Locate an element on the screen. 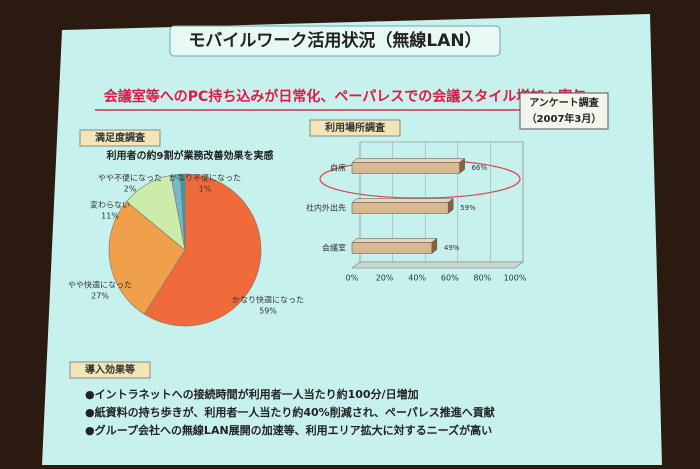 The height and width of the screenshot is (469, 700). effect-item: ●イントラネットへの接続時間が利用者一人当たり約100分/日増加 is located at coordinates (252, 394).